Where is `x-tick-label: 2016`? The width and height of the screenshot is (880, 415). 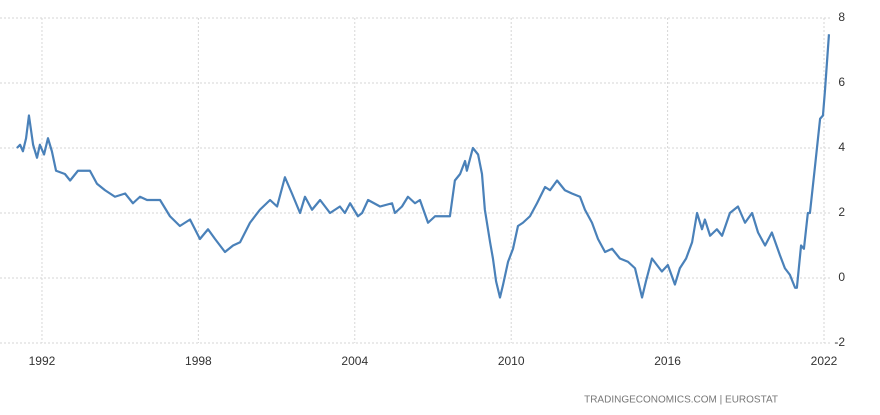 x-tick-label: 2016 is located at coordinates (667, 361).